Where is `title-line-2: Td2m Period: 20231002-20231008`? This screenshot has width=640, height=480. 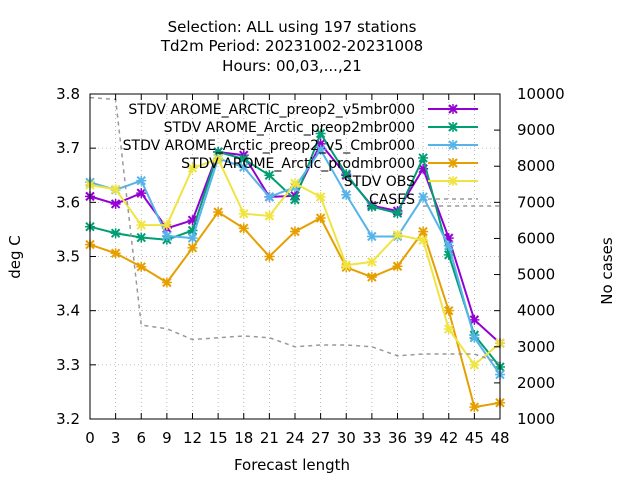 title-line-2: Td2m Period: 20231002-20231008 is located at coordinates (291, 46).